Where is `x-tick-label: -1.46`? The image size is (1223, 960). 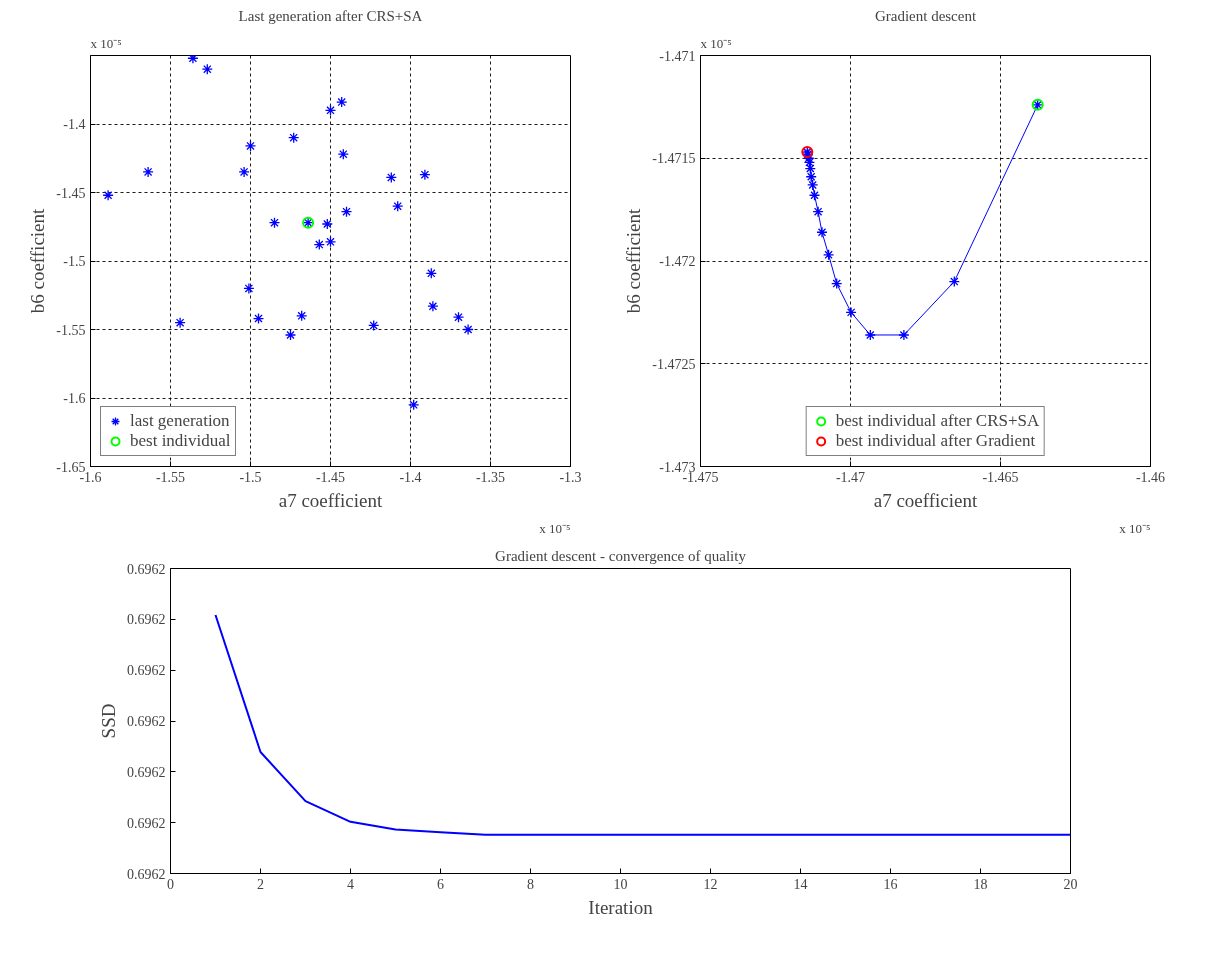
x-tick-label: -1.46 is located at coordinates (1150, 477).